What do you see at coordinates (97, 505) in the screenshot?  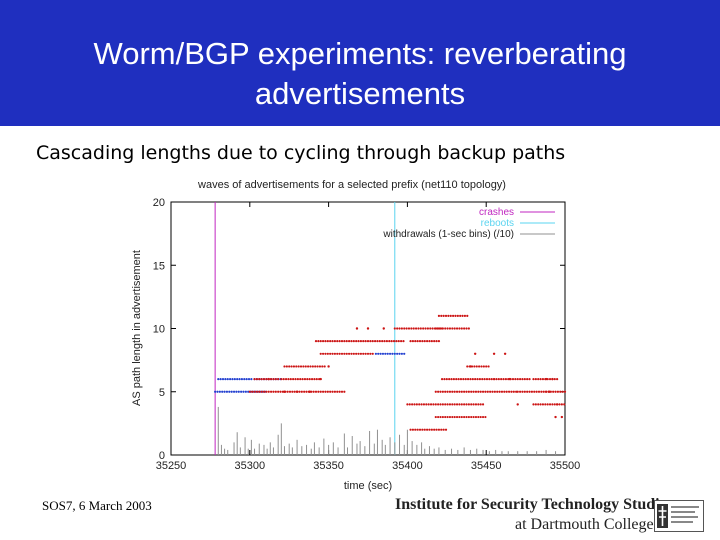 I see `footer-date: SOS7, 6 March 2003` at bounding box center [97, 505].